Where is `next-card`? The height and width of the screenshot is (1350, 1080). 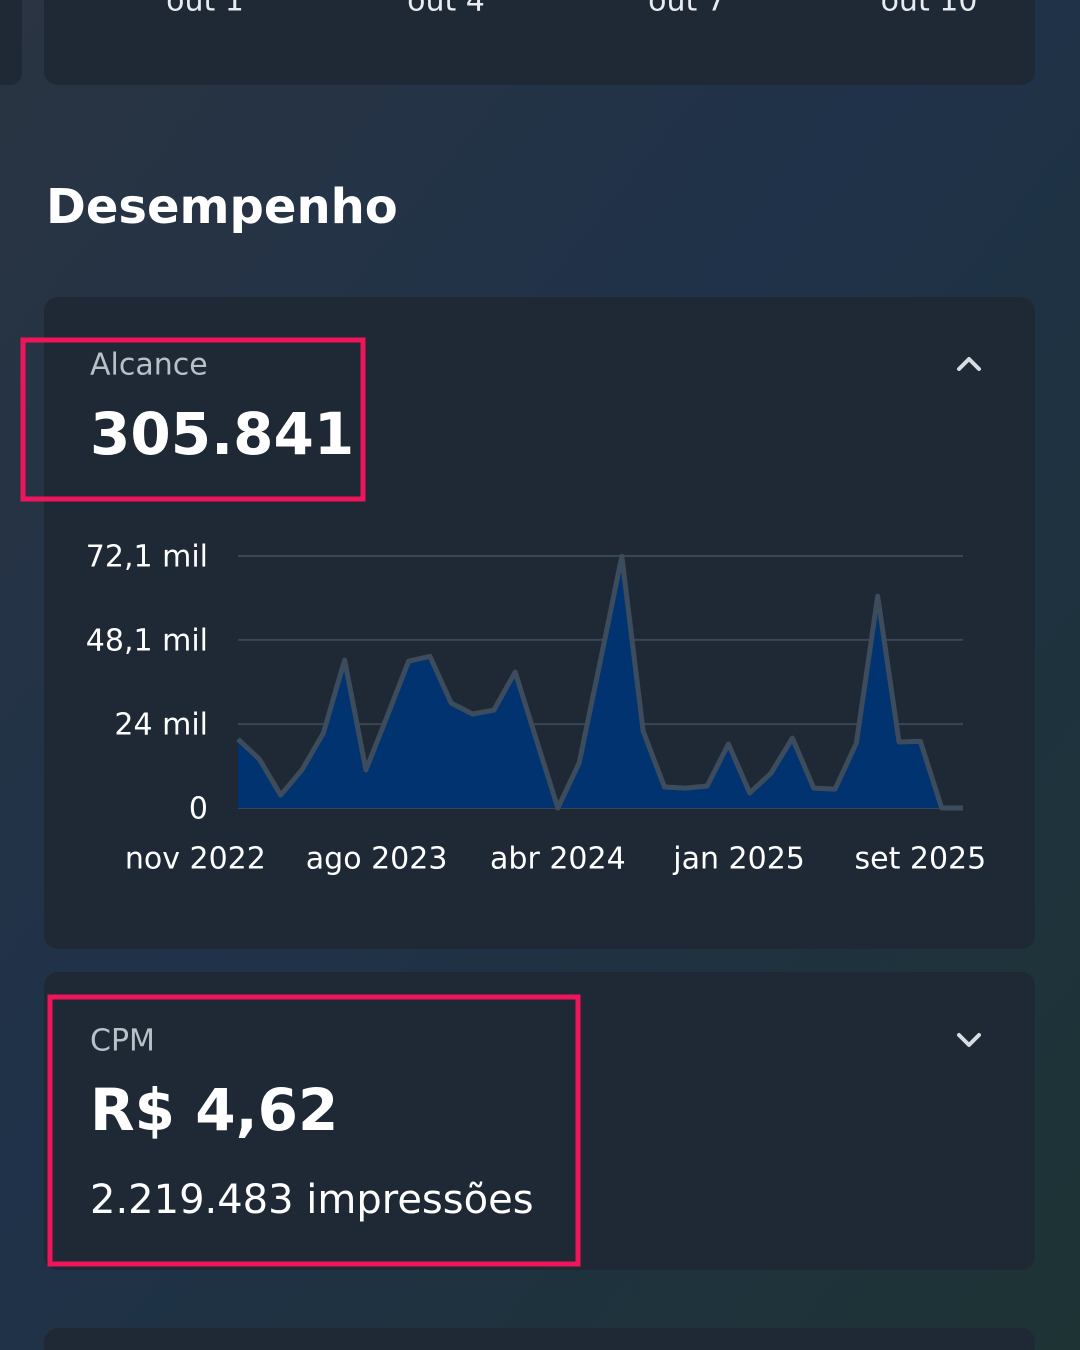
next-card is located at coordinates (539, 1339).